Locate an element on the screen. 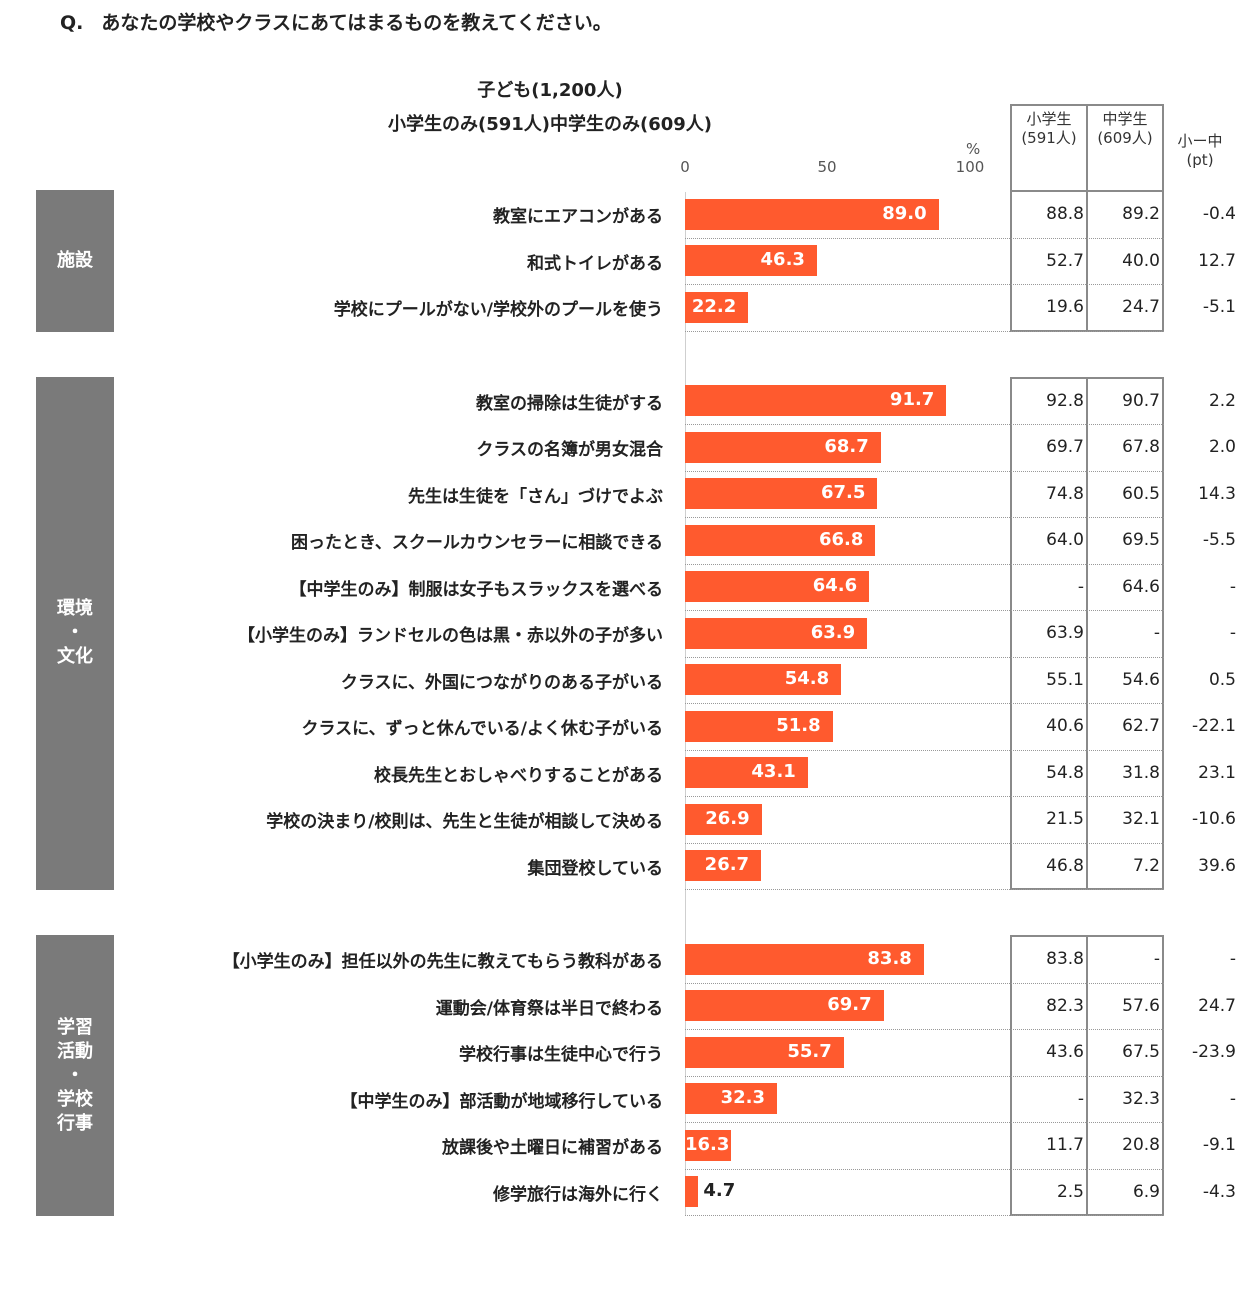 This screenshot has width=1240, height=1291. row-label: 【中学生のみ】制服は女子もスラックスを選べる is located at coordinates (476, 589).